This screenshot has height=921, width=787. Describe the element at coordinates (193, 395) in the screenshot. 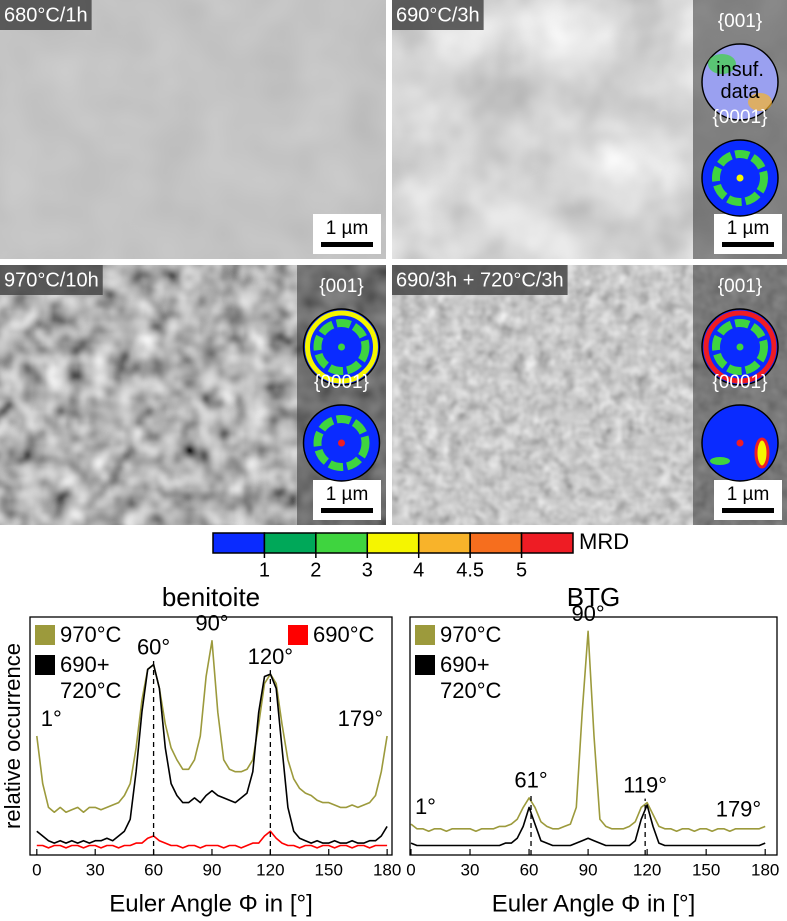

I see `micrograph-panel: 970°C/10h 1 µm {001} {0001}` at that location.